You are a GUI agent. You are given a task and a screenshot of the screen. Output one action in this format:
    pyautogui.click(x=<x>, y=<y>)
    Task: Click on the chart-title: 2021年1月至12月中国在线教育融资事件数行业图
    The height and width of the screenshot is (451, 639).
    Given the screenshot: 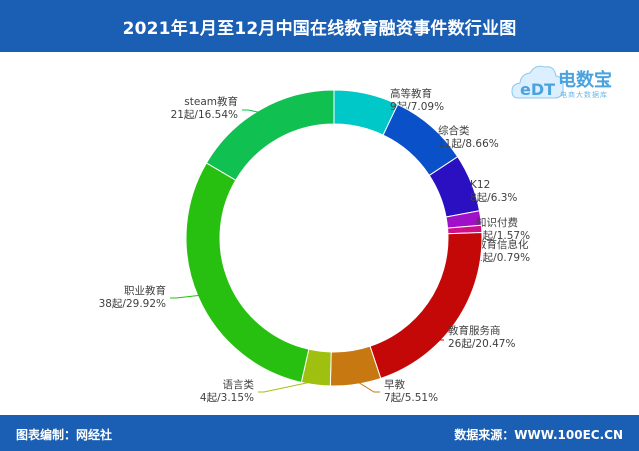 What is the action you would take?
    pyautogui.click(x=319, y=28)
    